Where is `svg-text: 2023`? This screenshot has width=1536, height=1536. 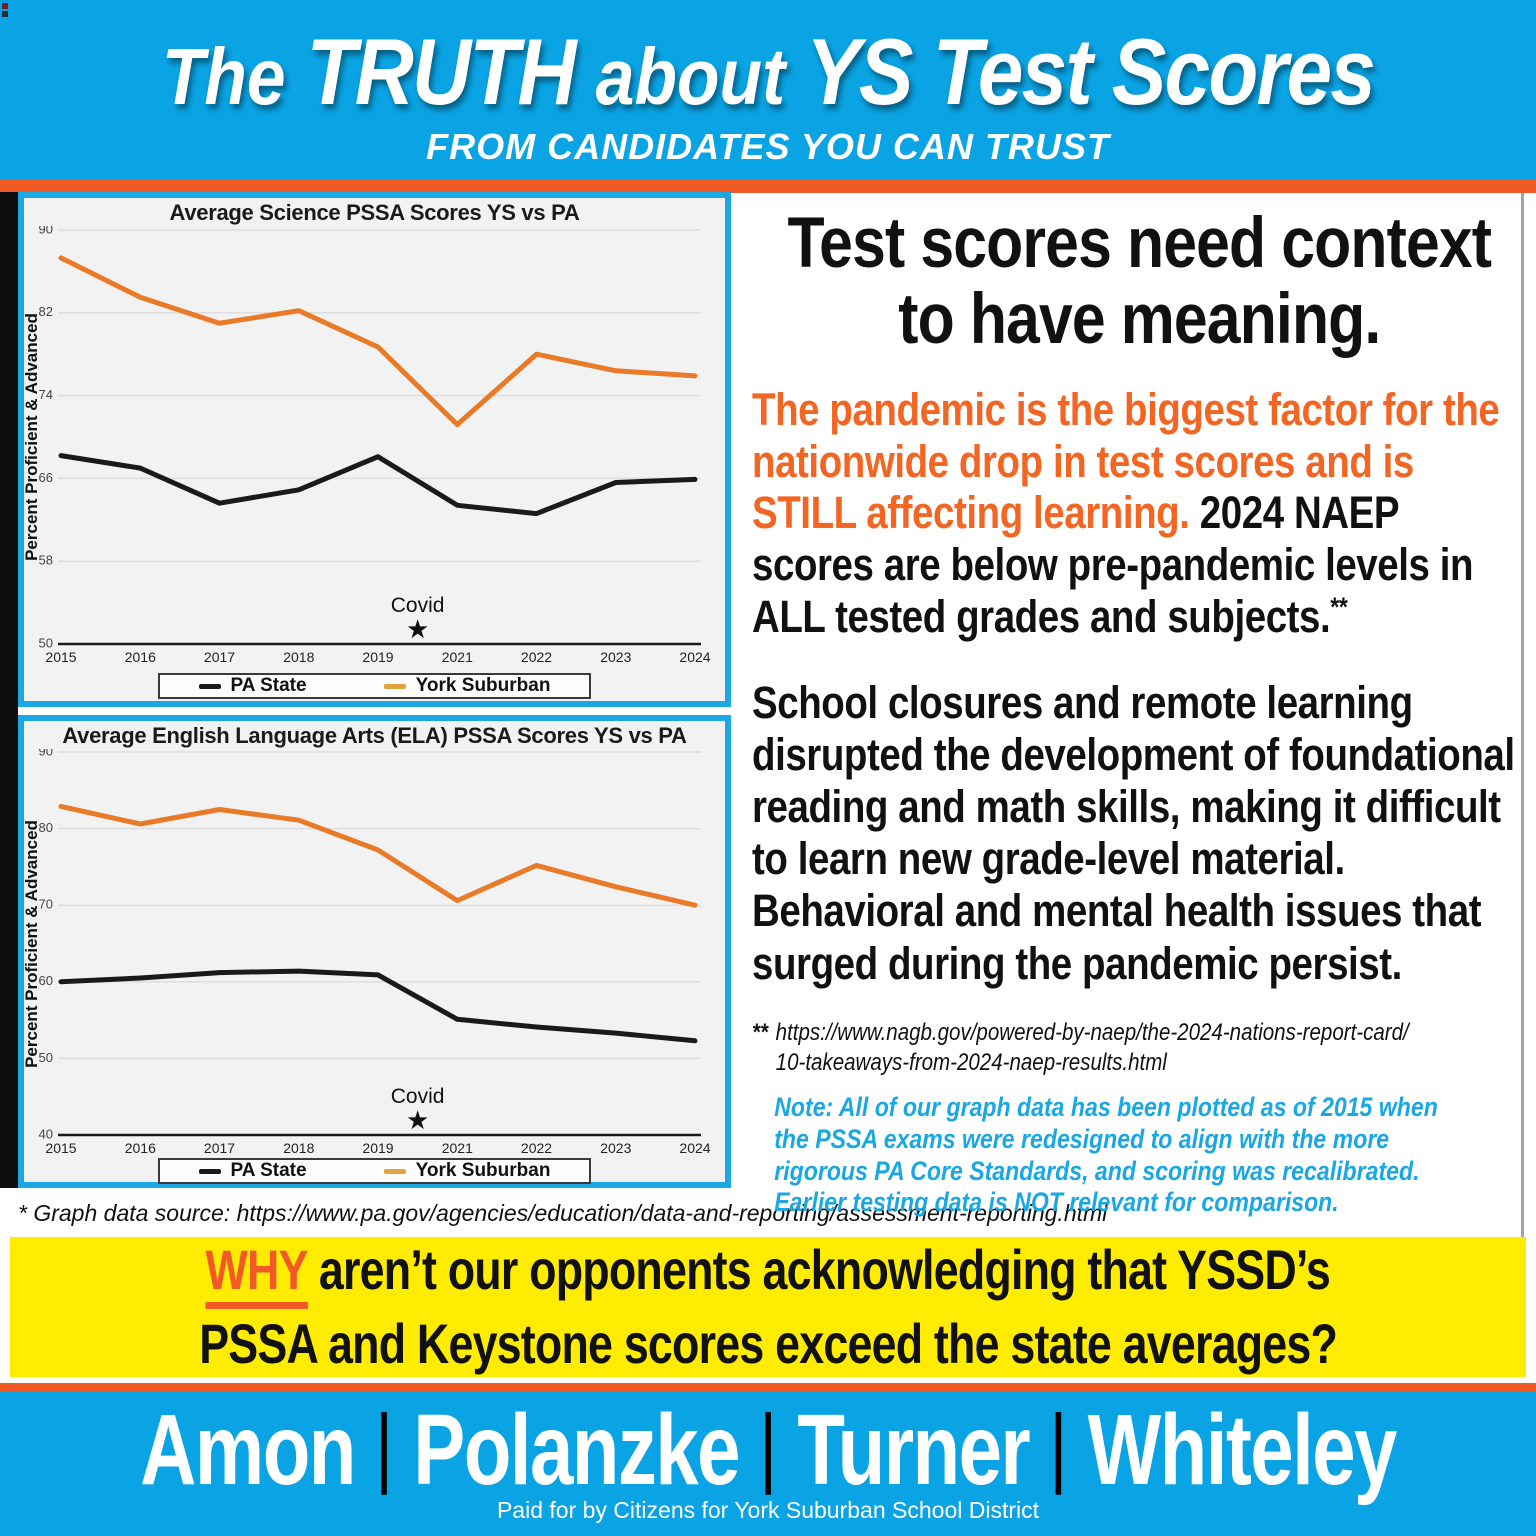 svg-text: 2023 is located at coordinates (615, 1147).